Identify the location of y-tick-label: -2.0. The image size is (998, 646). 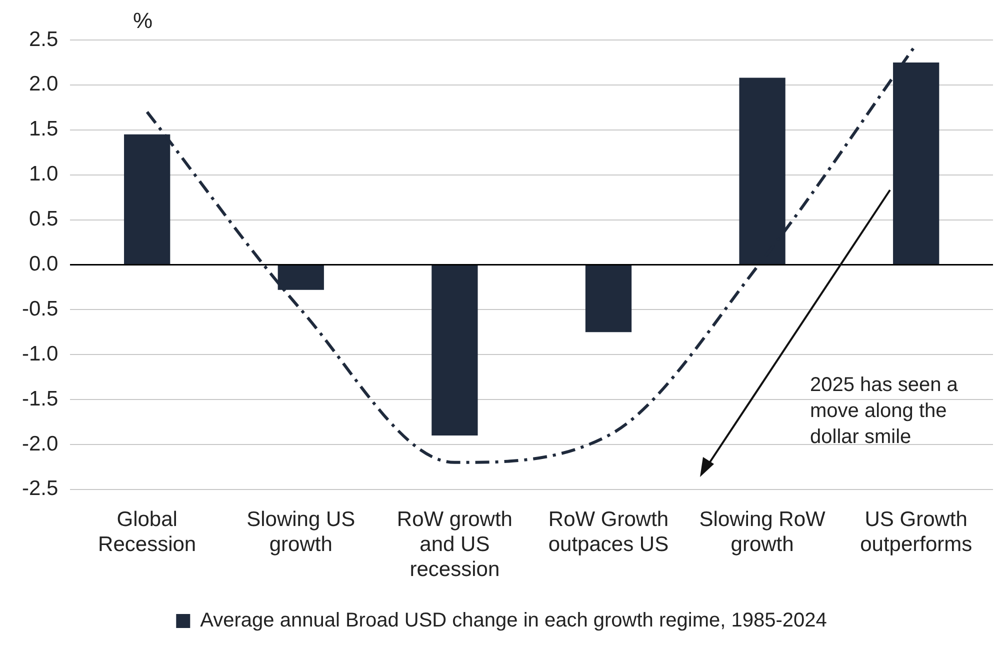
(40, 444).